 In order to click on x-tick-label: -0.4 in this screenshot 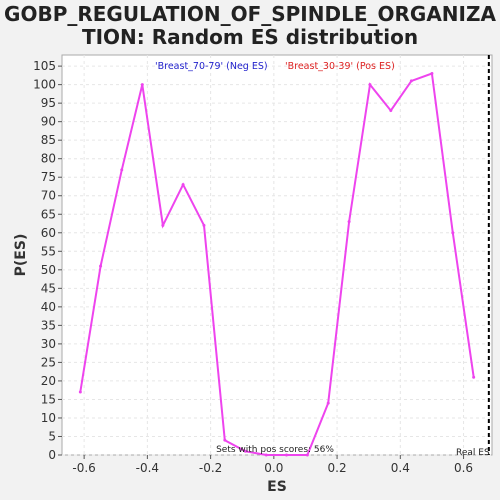, I will do `click(147, 468)`.